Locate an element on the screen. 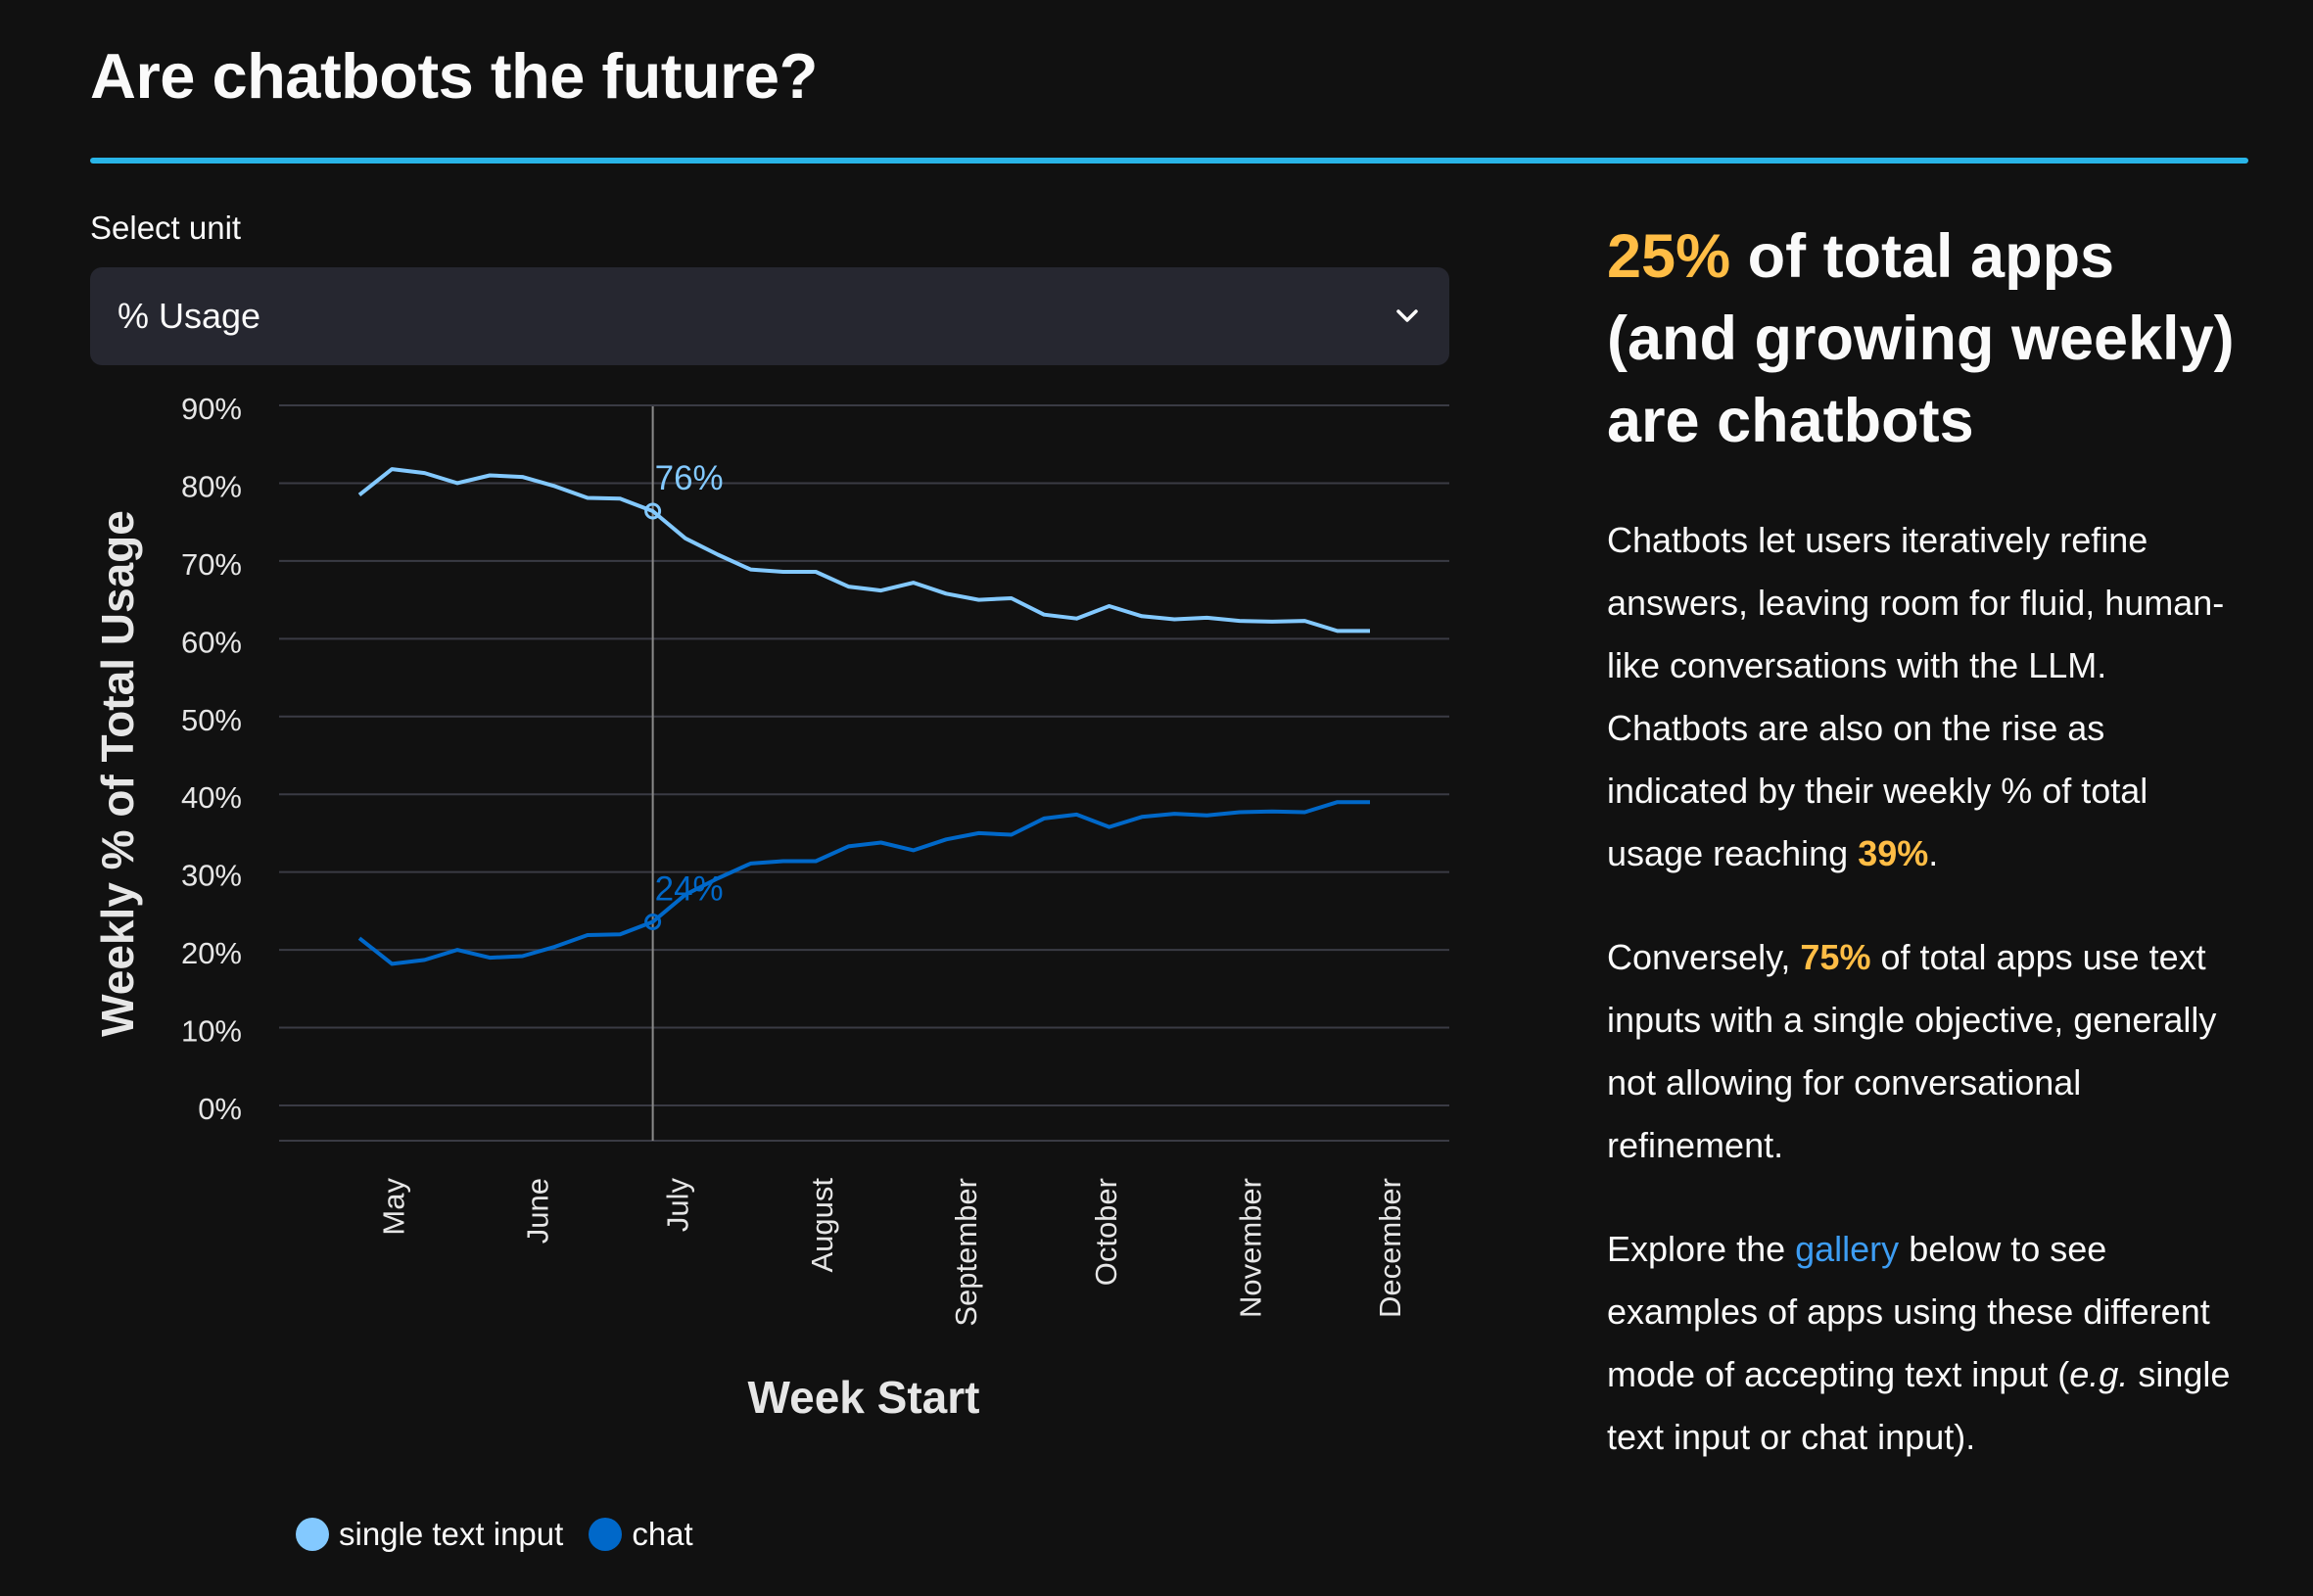 This screenshot has height=1596, width=2313. page-title: Are chatbots the future? is located at coordinates (454, 76).